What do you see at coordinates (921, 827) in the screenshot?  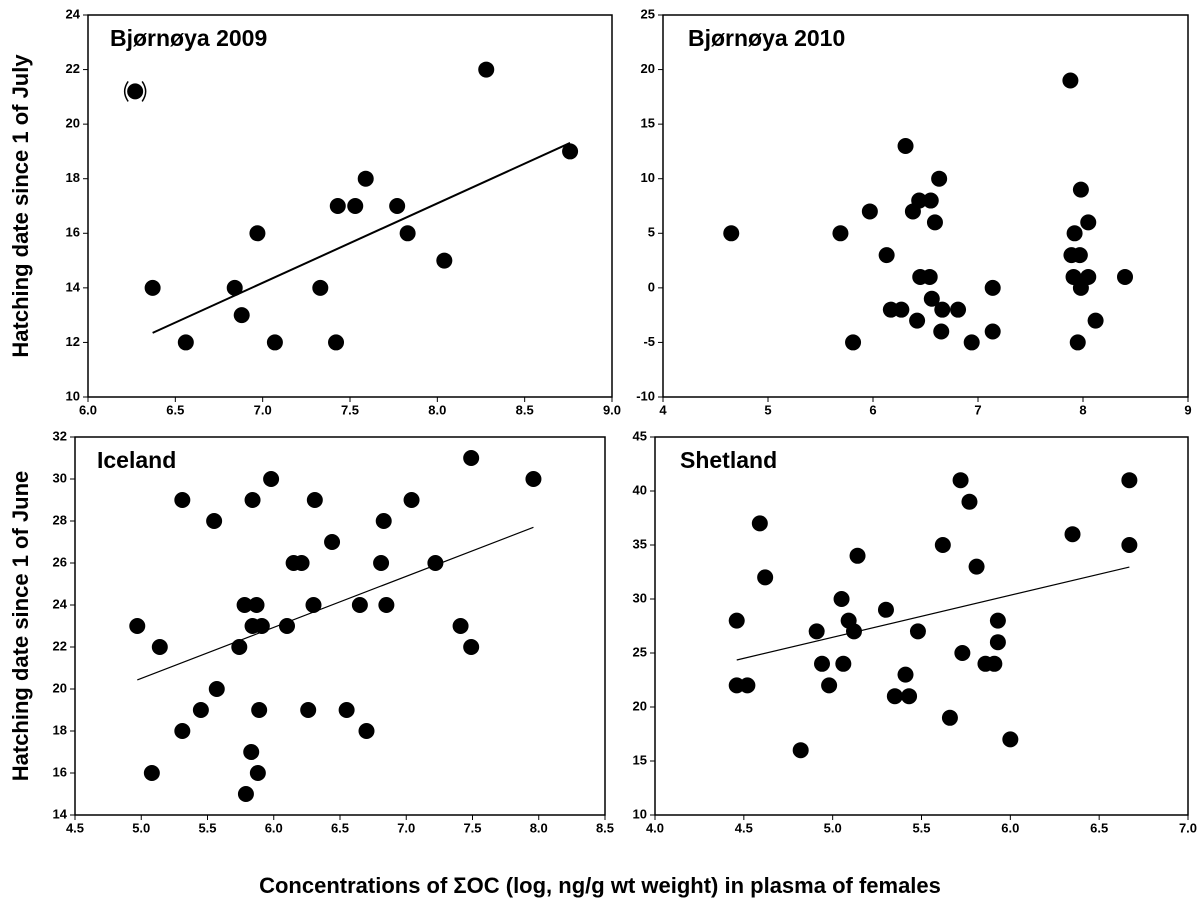 I see `x-tick-label: 5.5` at bounding box center [921, 827].